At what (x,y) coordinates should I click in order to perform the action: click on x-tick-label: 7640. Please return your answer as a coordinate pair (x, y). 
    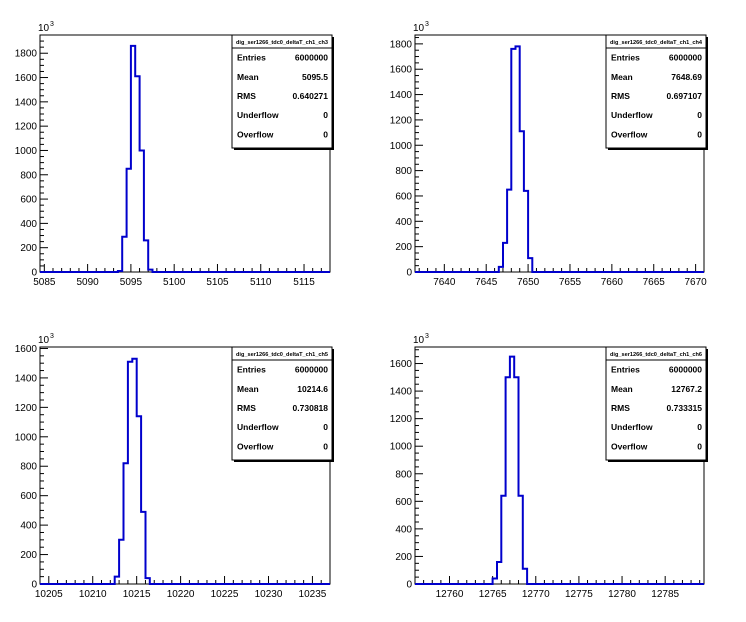
    Looking at the image, I should click on (444, 282).